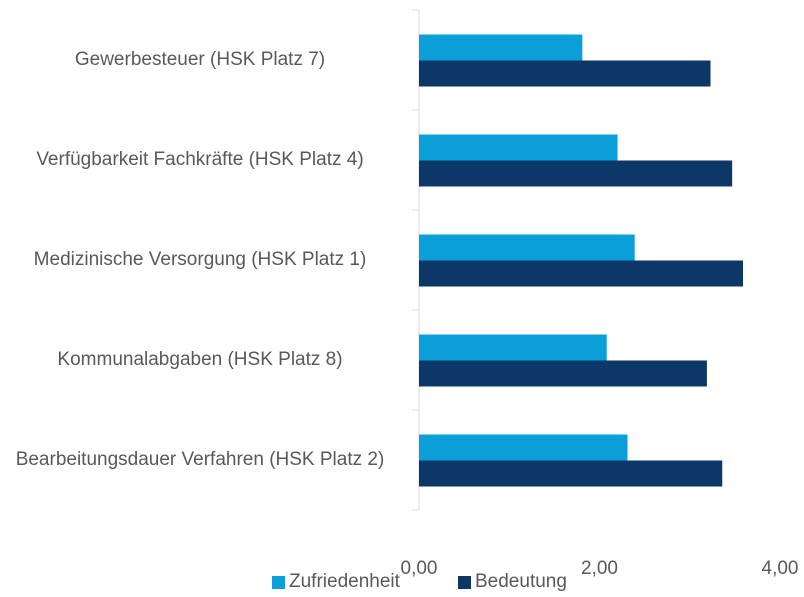  I want to click on legend-label: Zufriedenheit, so click(344, 581).